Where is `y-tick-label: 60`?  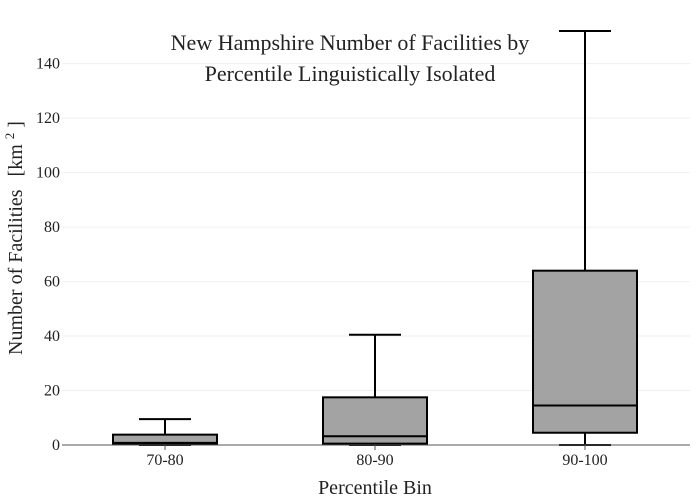 y-tick-label: 60 is located at coordinates (52, 282).